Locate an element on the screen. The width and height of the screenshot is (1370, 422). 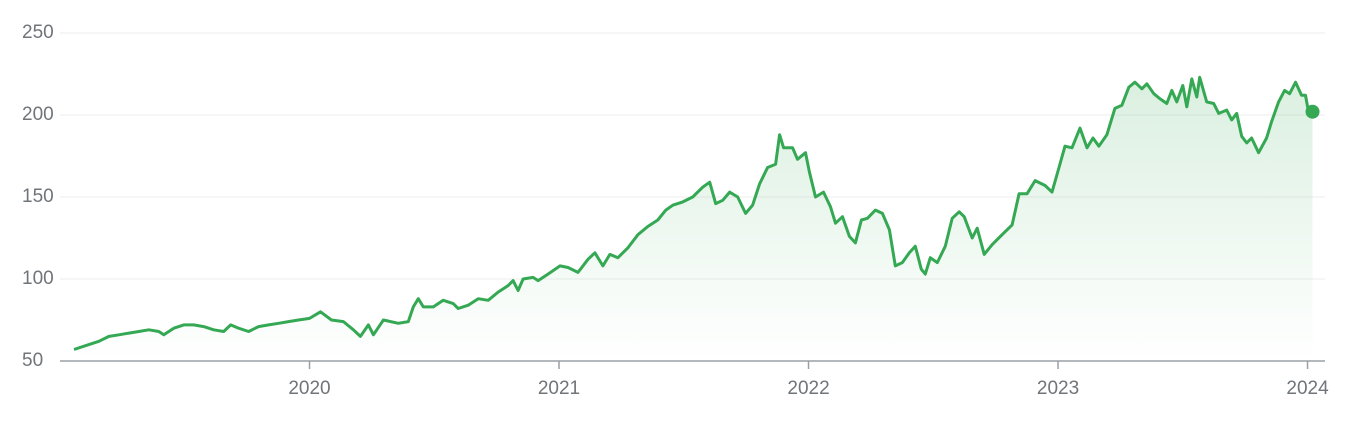
x-tick-label: 2020 is located at coordinates (309, 388).